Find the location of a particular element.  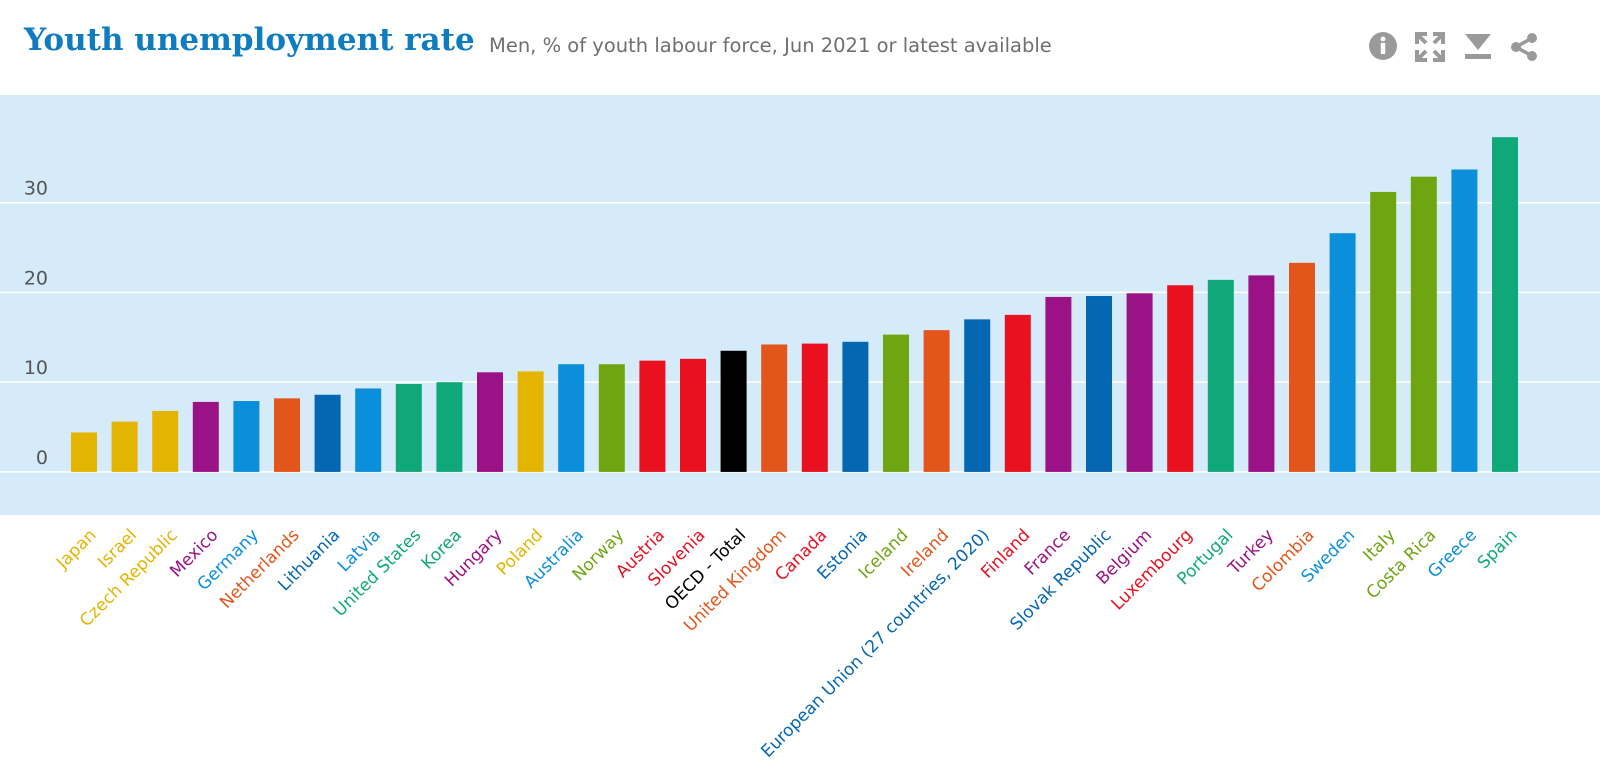

bar-portugal is located at coordinates (1220, 375).